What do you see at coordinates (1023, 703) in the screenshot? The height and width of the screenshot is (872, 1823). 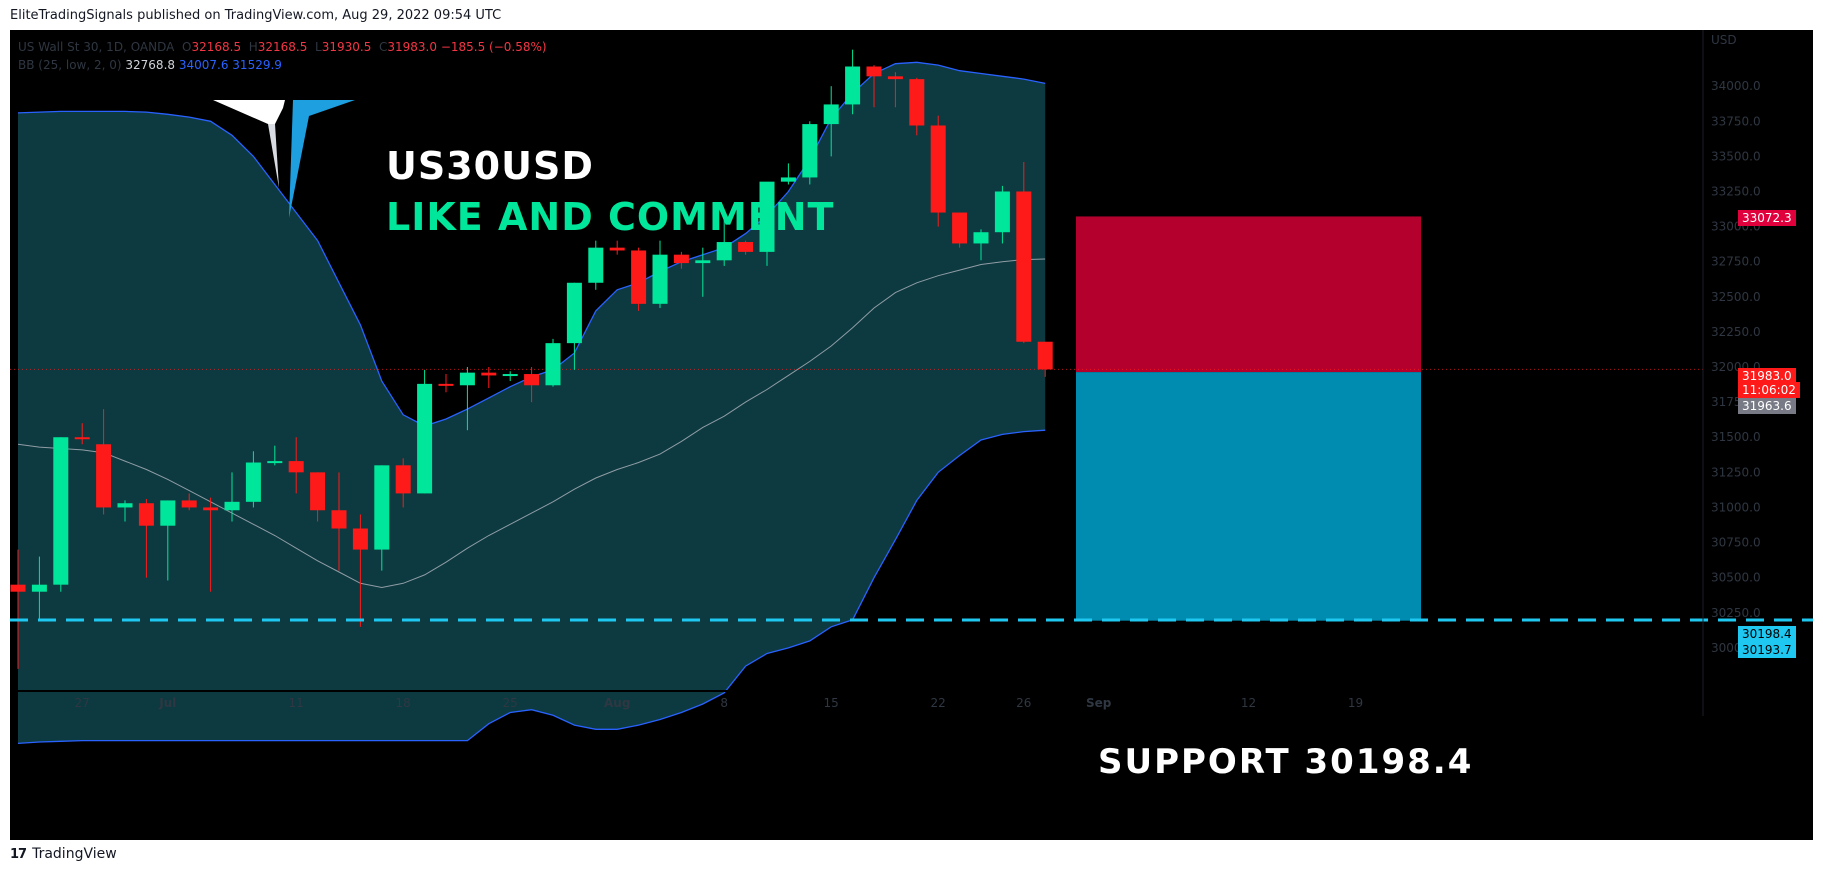 I see `time-axis-tick: 26` at bounding box center [1023, 703].